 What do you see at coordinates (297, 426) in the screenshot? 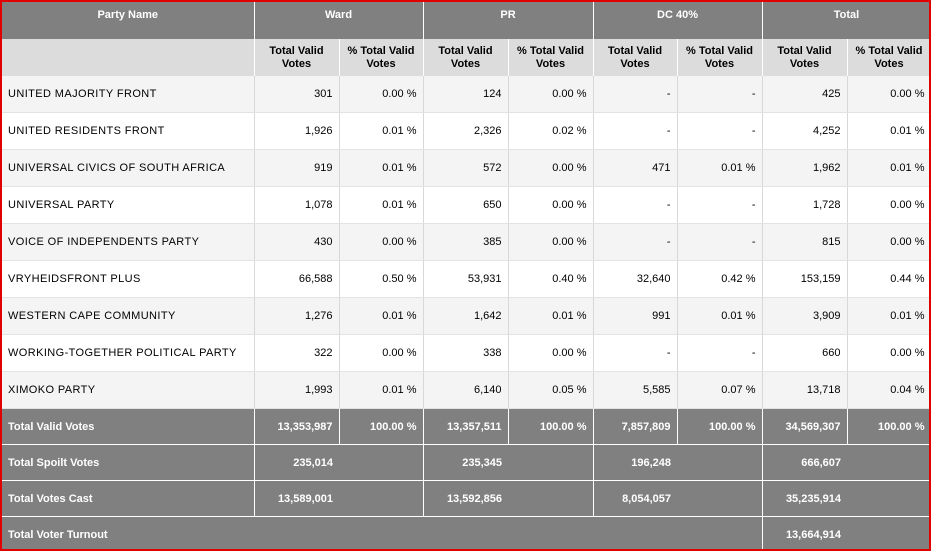
I see `votes-cell: 13,353,987` at bounding box center [297, 426].